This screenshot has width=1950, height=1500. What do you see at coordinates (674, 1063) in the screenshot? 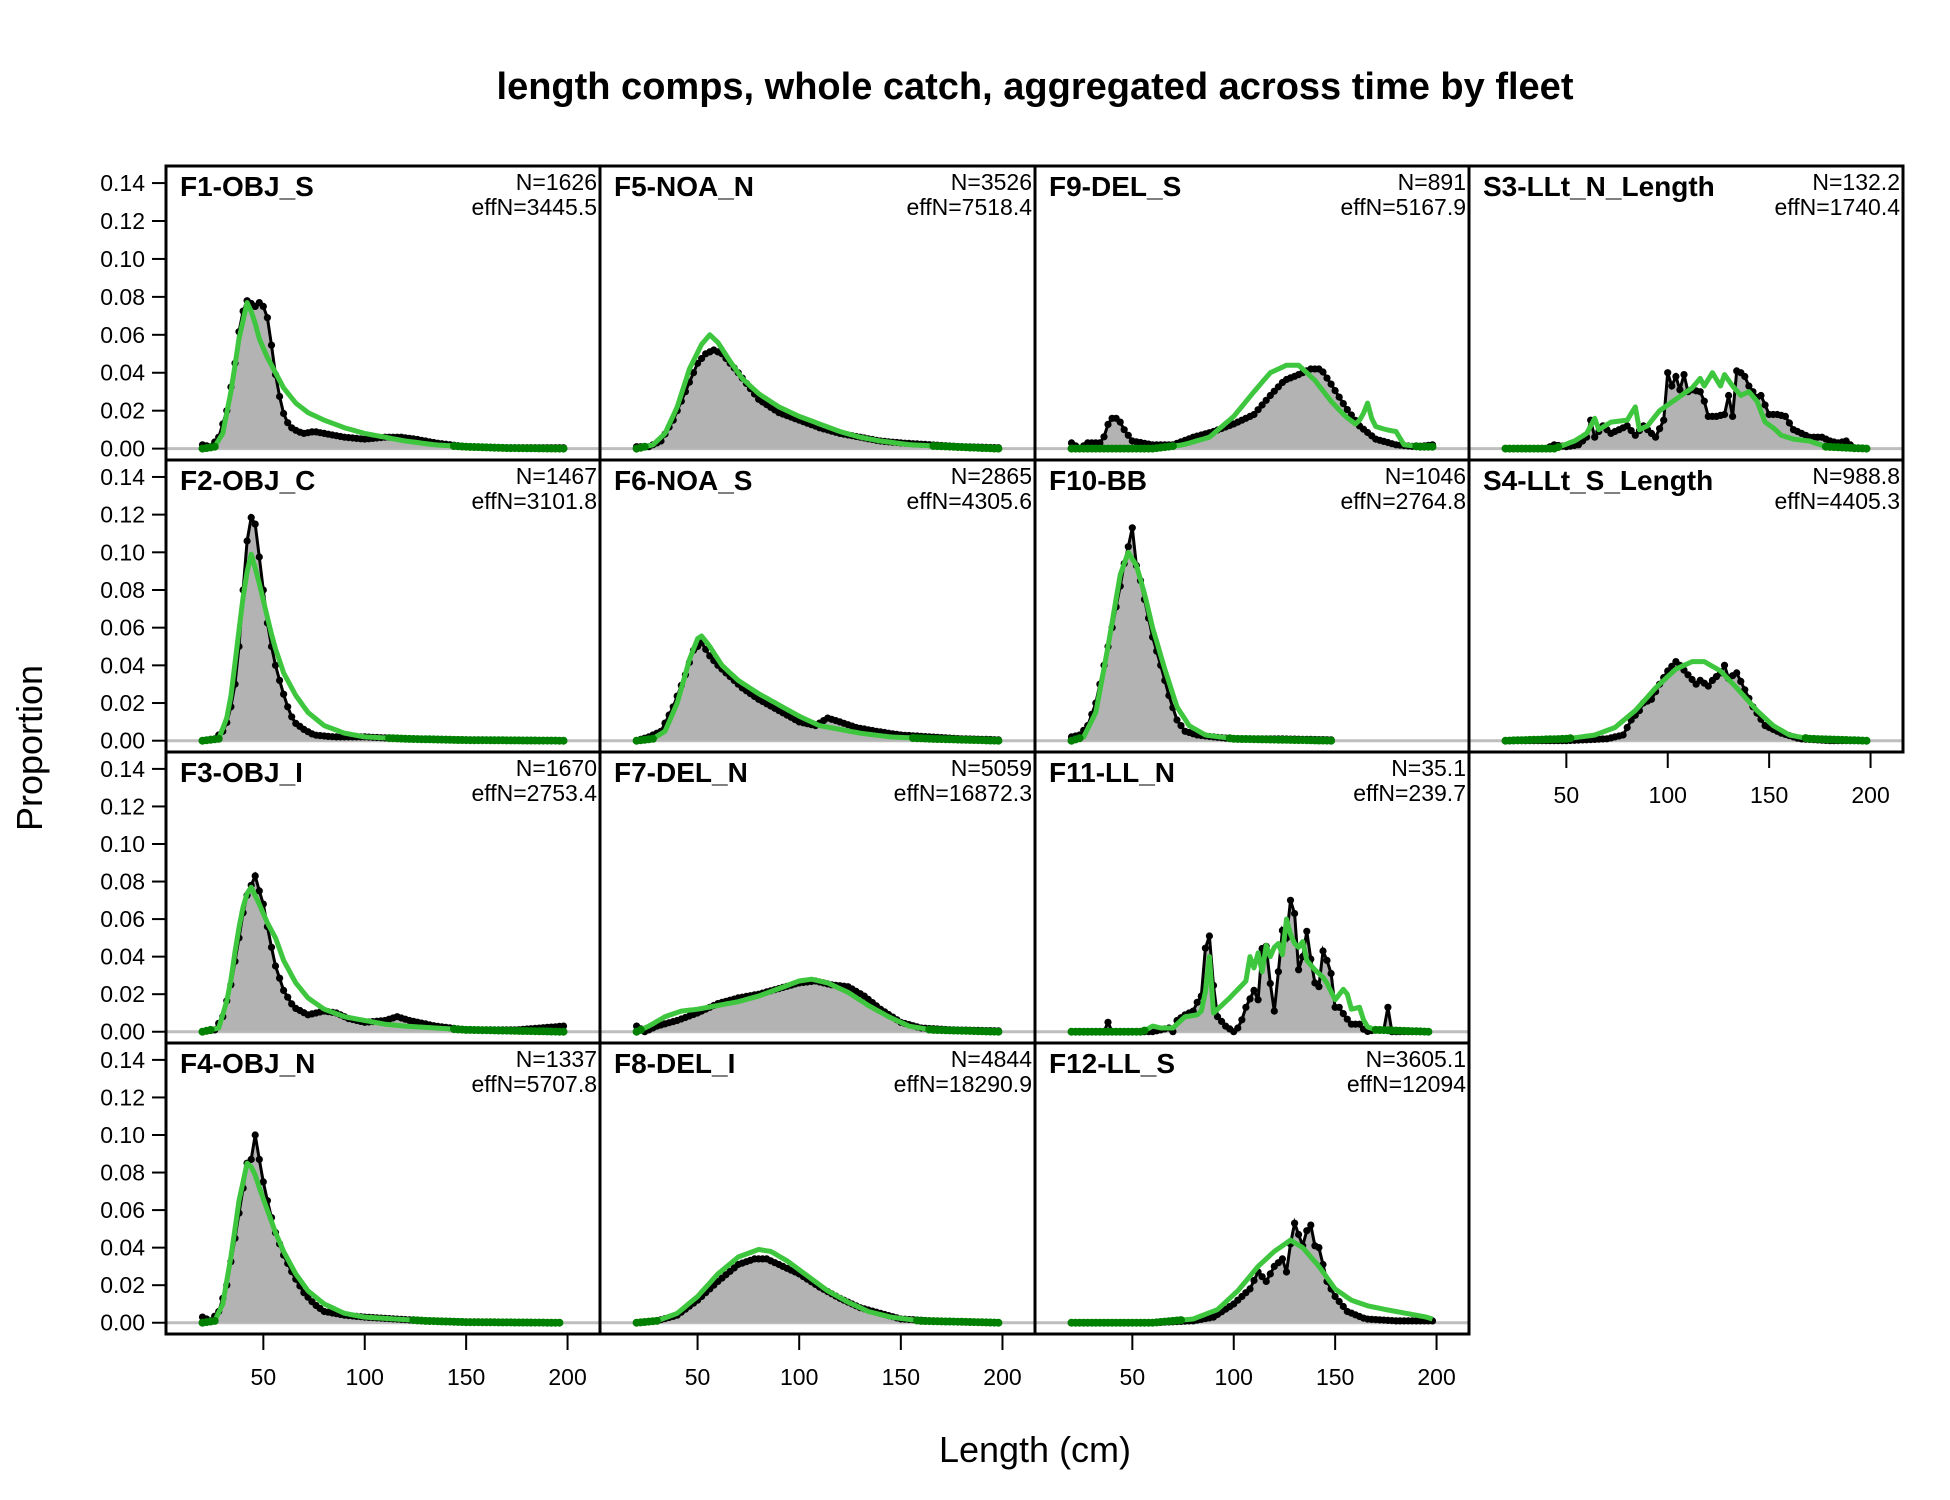
I see `panel-label: F8-DEL_I` at bounding box center [674, 1063].